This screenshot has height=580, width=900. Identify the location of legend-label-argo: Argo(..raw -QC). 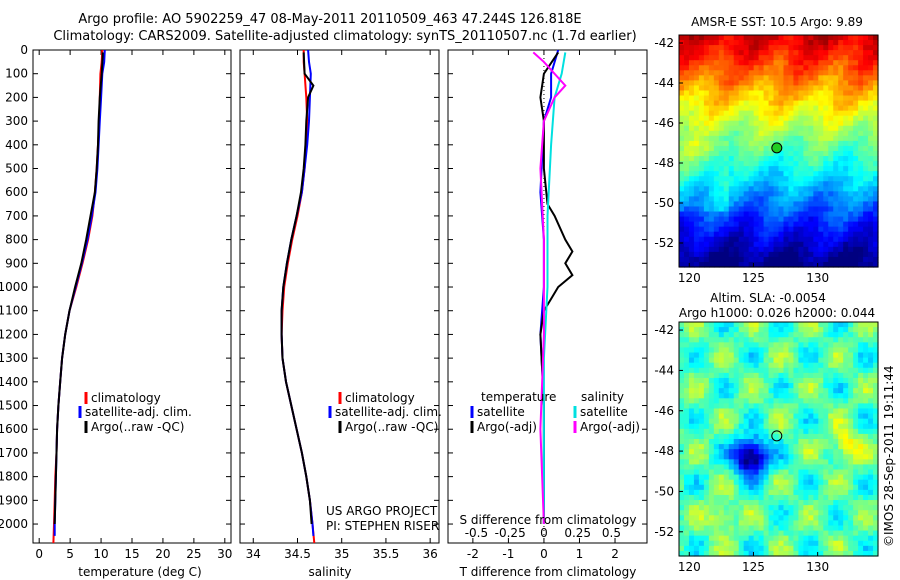
(137, 427).